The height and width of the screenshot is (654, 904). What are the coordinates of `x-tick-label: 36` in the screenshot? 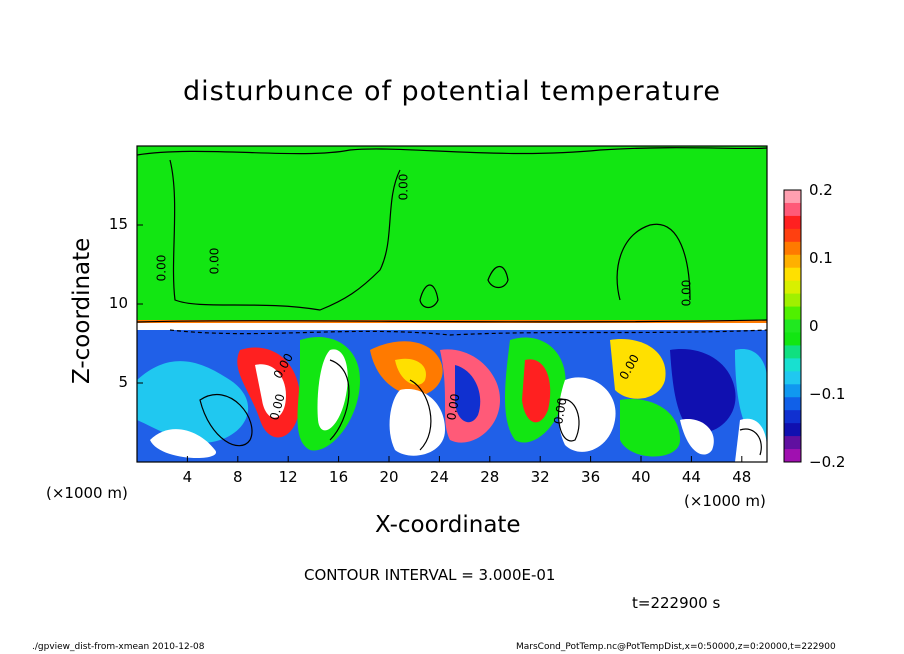 It's located at (591, 477).